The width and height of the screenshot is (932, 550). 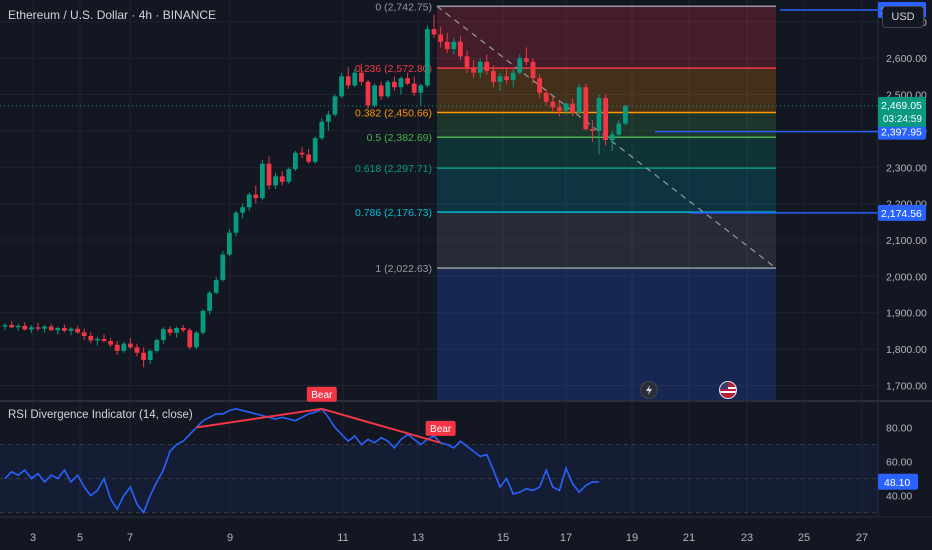 I want to click on time-tick-label: 21, so click(x=689, y=538).